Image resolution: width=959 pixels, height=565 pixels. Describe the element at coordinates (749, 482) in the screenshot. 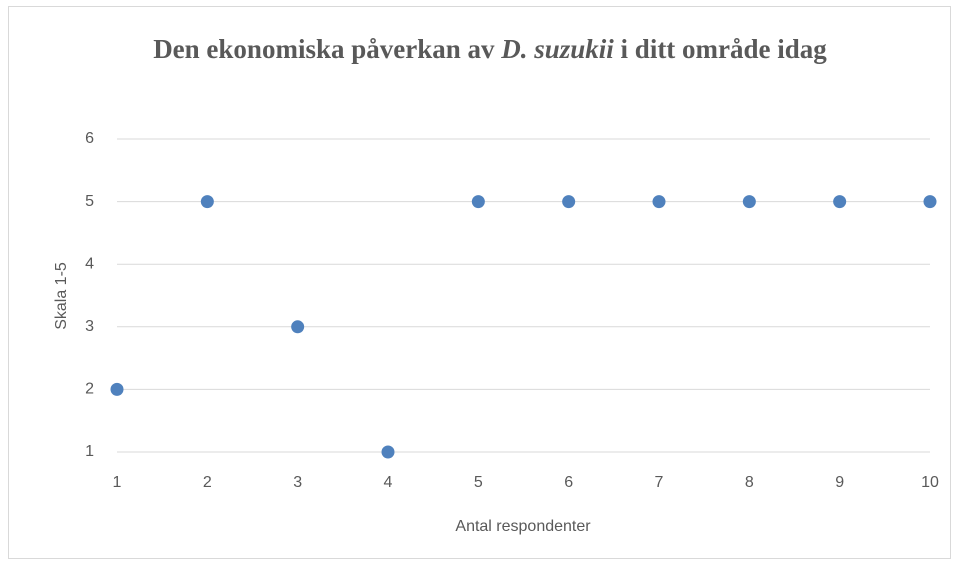

I see `x-tick-label: 8` at that location.